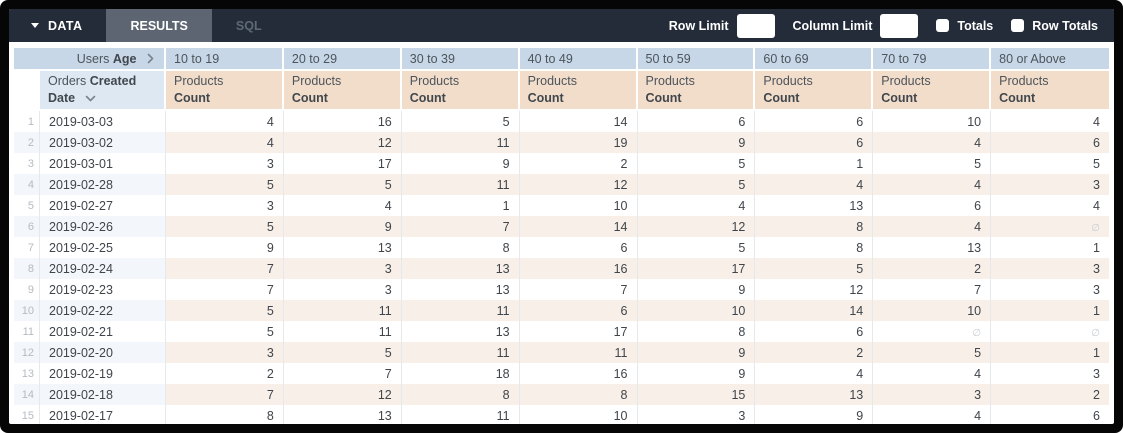  I want to click on value-cell: ∅, so click(1050, 331).